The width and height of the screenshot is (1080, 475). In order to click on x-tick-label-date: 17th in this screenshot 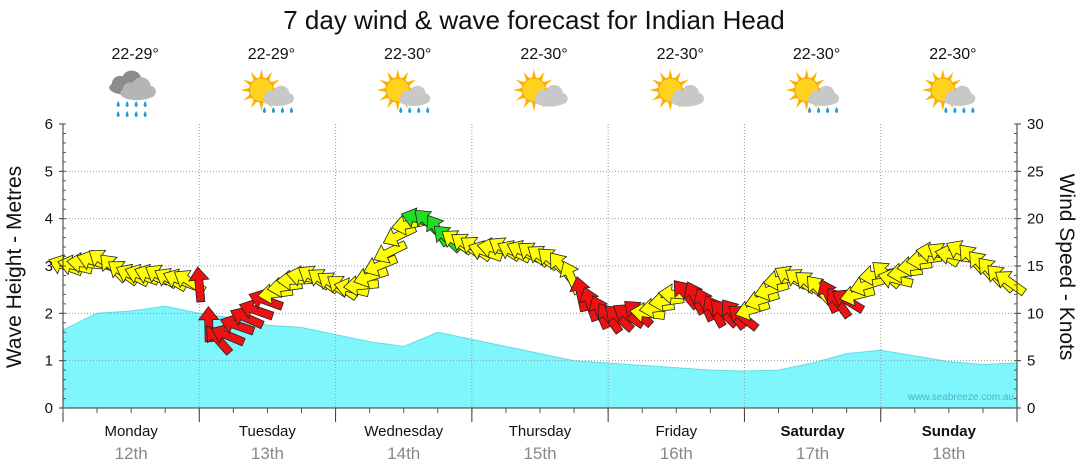, I will do `click(812, 453)`.